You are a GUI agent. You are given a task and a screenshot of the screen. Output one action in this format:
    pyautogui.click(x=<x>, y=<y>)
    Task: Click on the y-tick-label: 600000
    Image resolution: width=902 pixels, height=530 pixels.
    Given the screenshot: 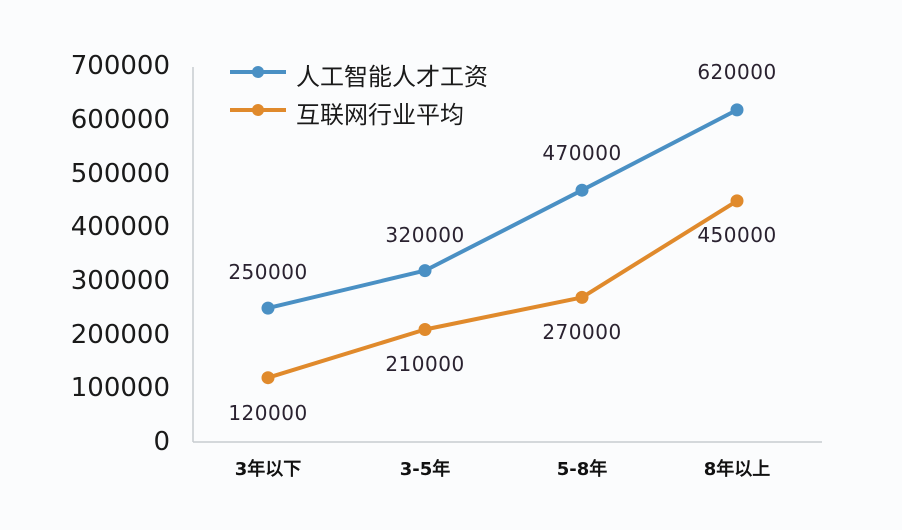 What is the action you would take?
    pyautogui.click(x=120, y=120)
    